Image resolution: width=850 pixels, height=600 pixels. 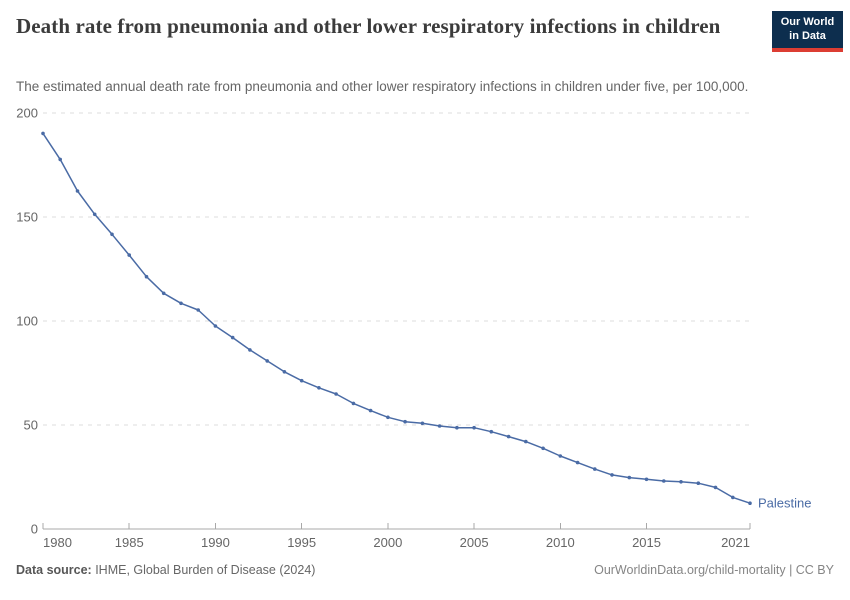 What do you see at coordinates (163, 293) in the screenshot?
I see `data-point-1987` at bounding box center [163, 293].